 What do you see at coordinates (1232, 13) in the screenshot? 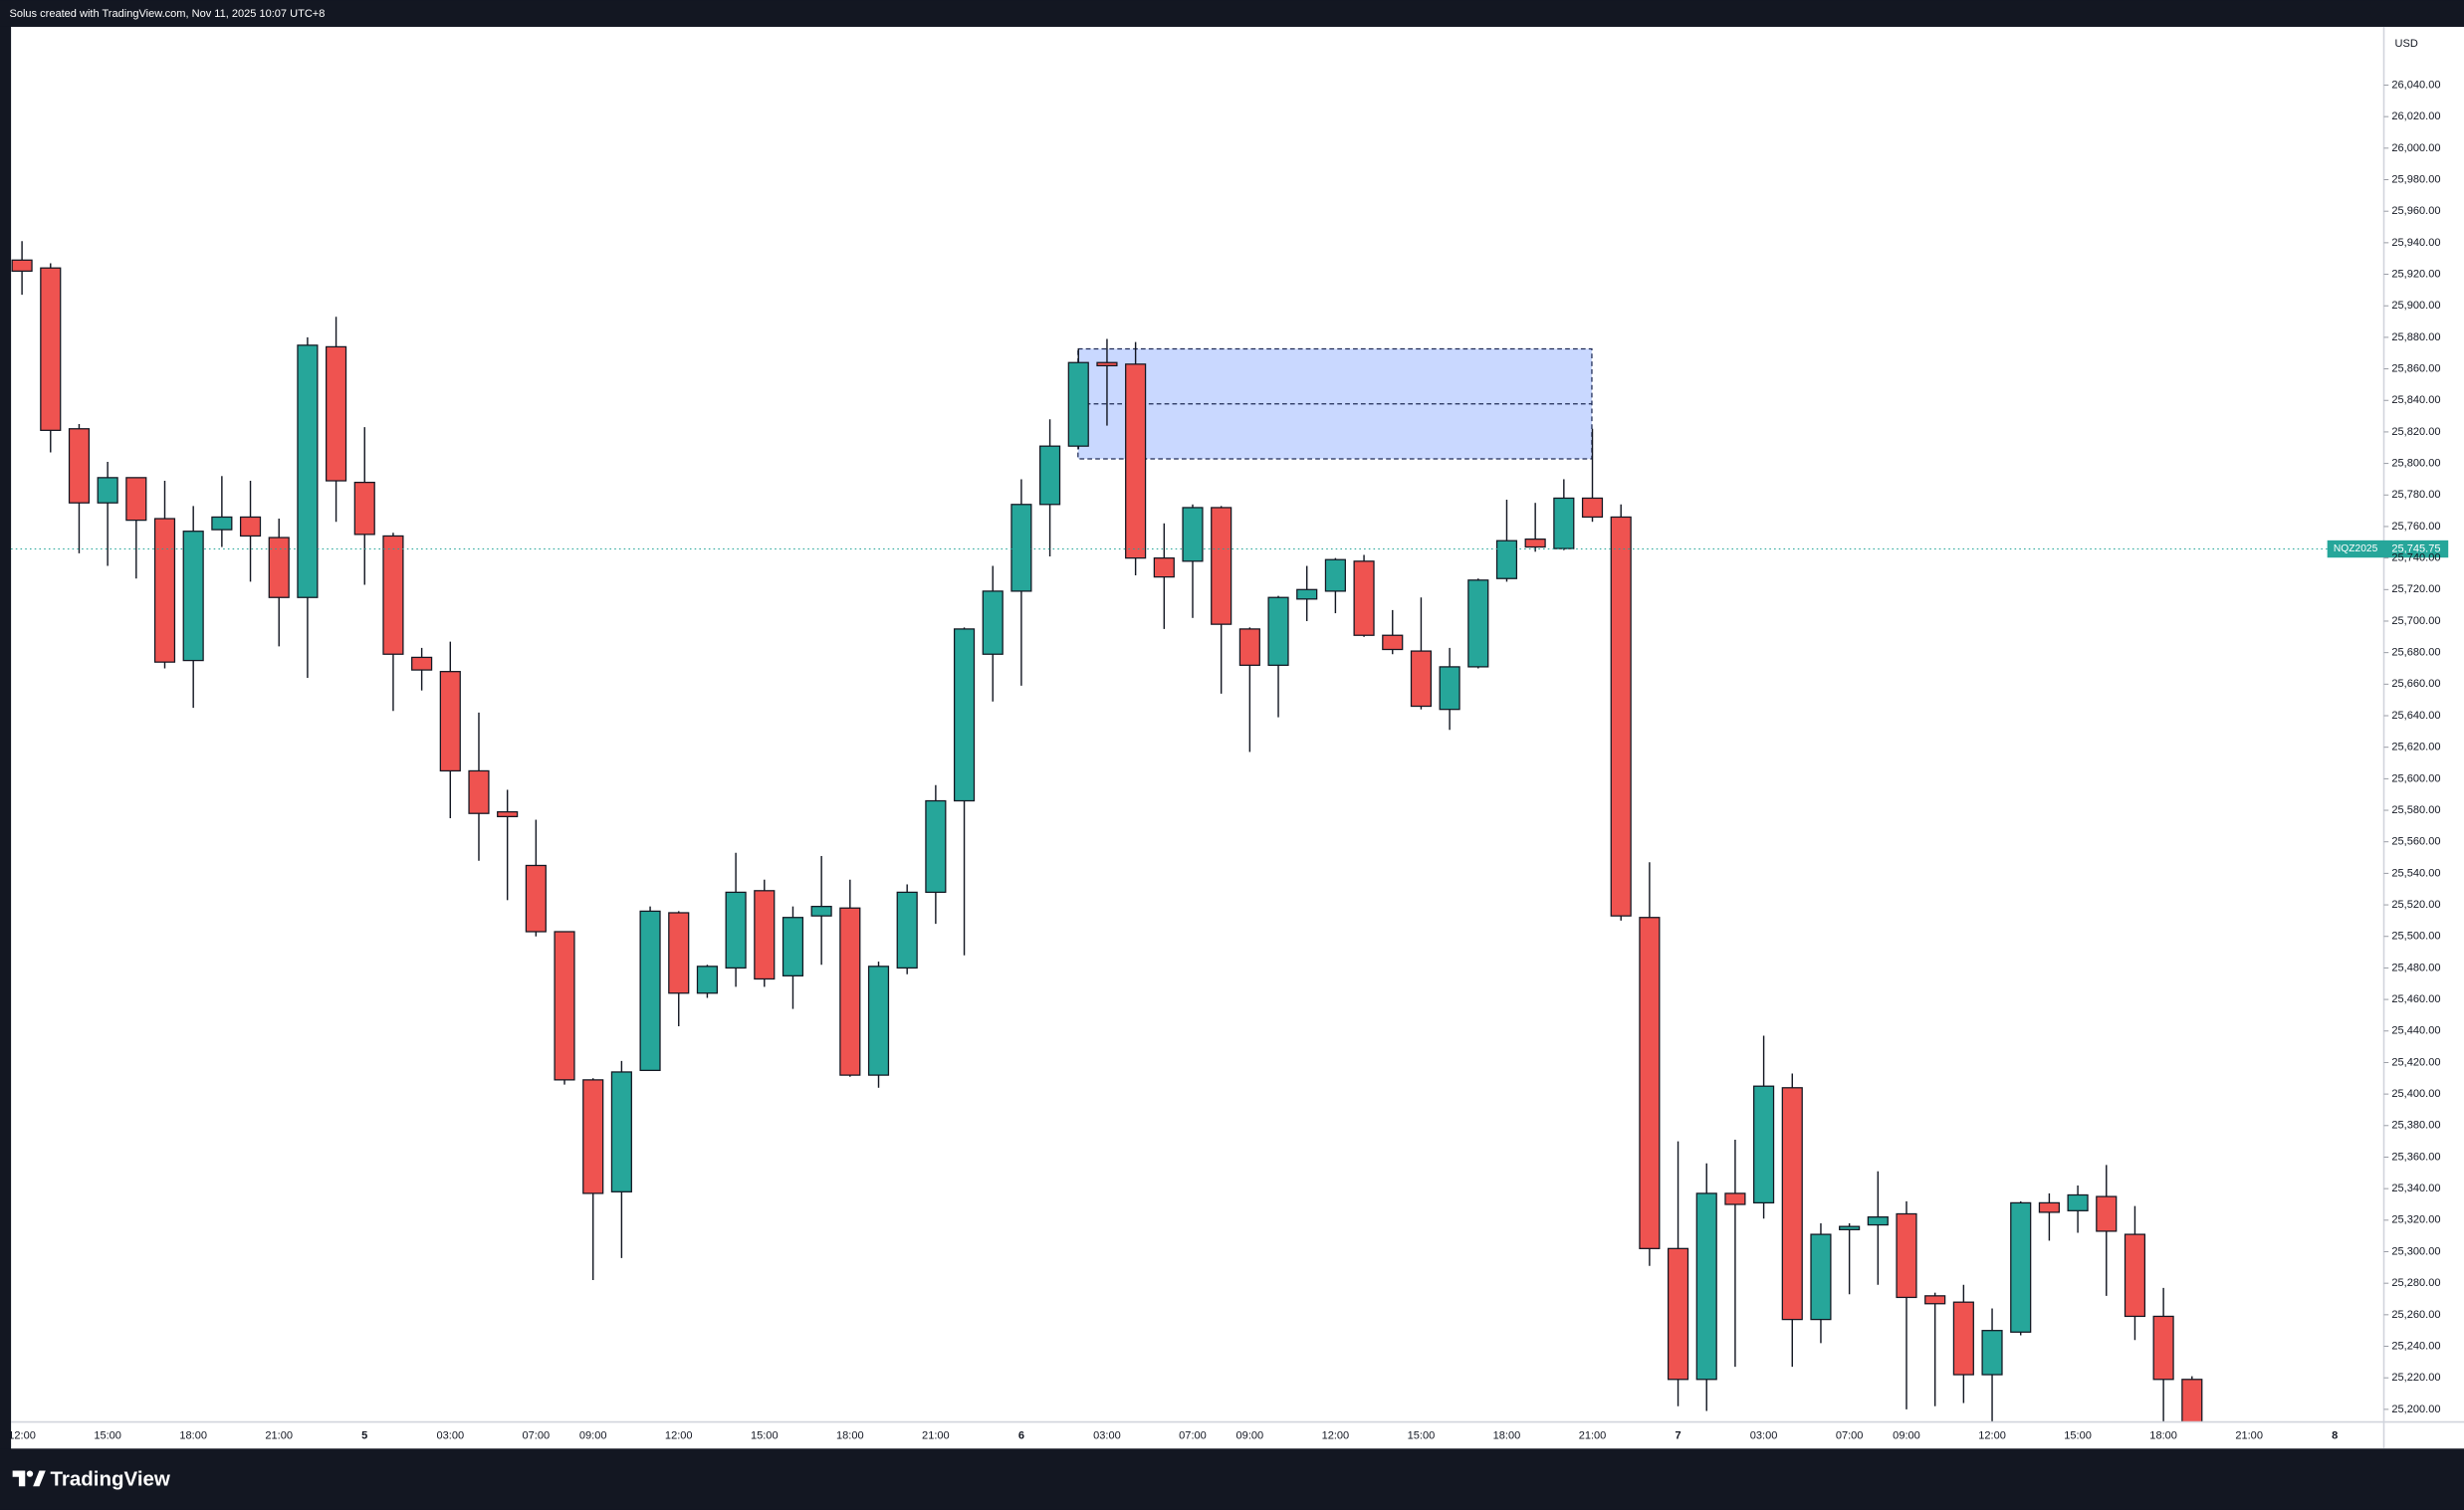
I see `header-bar` at bounding box center [1232, 13].